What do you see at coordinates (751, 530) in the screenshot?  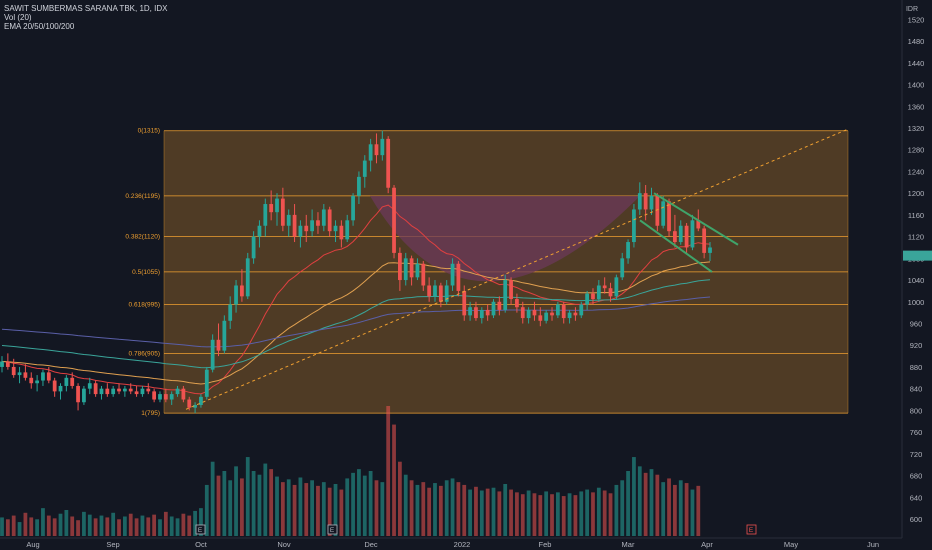 I see `earnings-marker-label: E` at bounding box center [751, 530].